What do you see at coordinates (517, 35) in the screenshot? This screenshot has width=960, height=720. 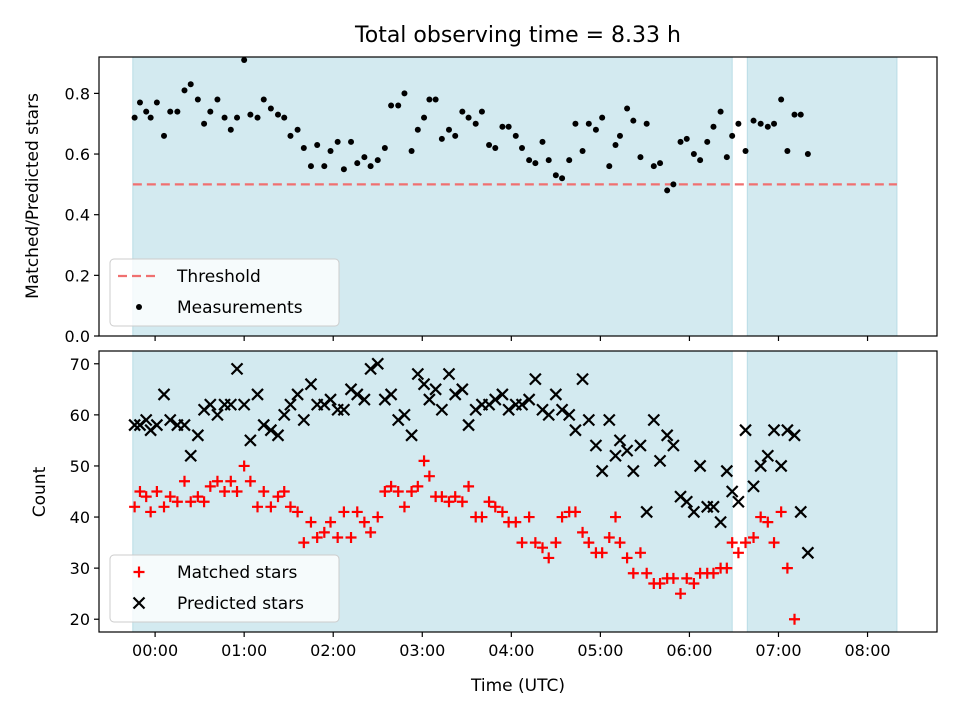 I see `chart-title: Total observing time = 8.33 h` at bounding box center [517, 35].